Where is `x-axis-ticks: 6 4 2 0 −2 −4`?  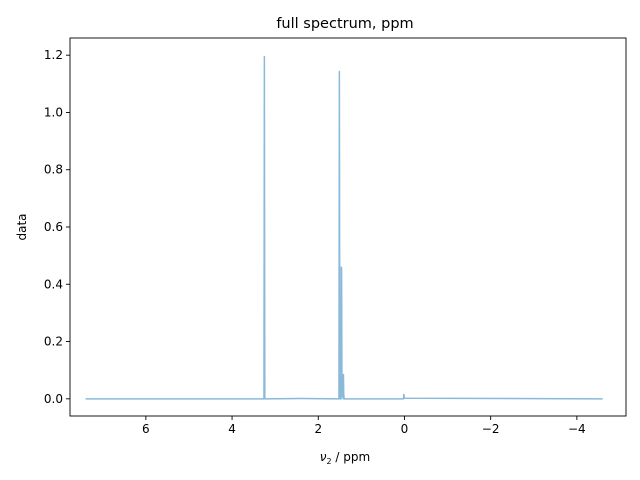
x-axis-ticks: 6 4 2 0 −2 −4 is located at coordinates (364, 426).